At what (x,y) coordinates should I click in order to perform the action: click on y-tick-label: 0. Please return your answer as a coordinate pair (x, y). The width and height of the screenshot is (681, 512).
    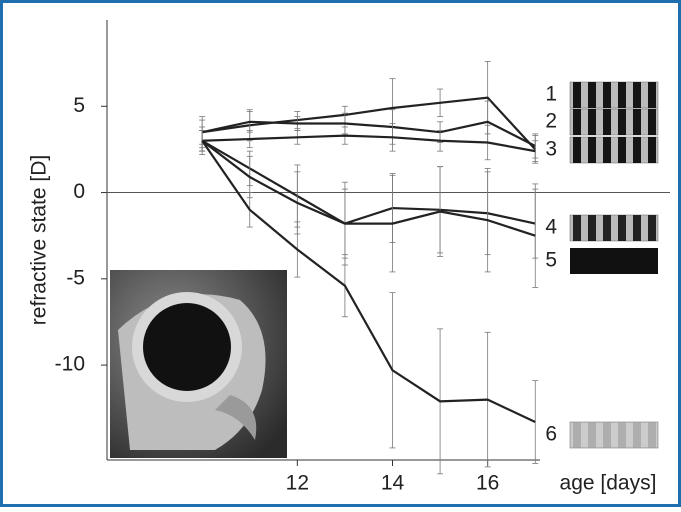
    Looking at the image, I should click on (79, 191).